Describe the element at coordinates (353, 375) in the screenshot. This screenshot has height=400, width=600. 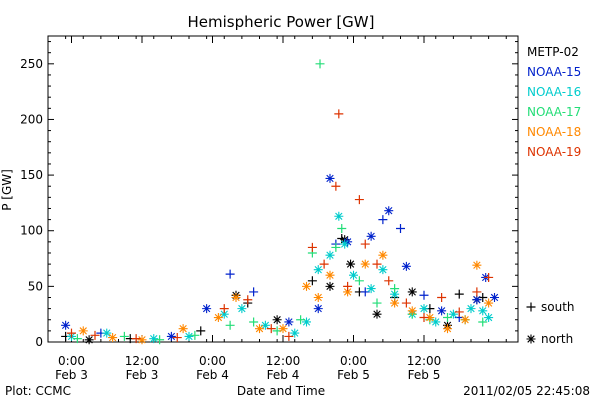
I see `x-tick-date-label: Feb 5` at that location.